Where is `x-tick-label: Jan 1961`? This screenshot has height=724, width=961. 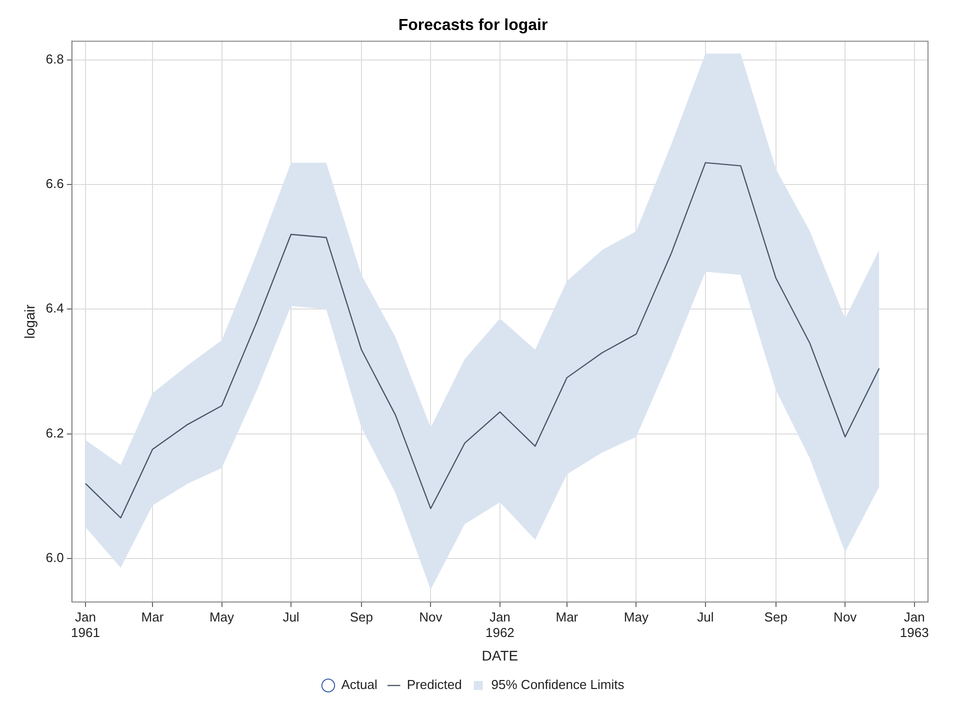
x-tick-label: Jan 1961 is located at coordinates (85, 624).